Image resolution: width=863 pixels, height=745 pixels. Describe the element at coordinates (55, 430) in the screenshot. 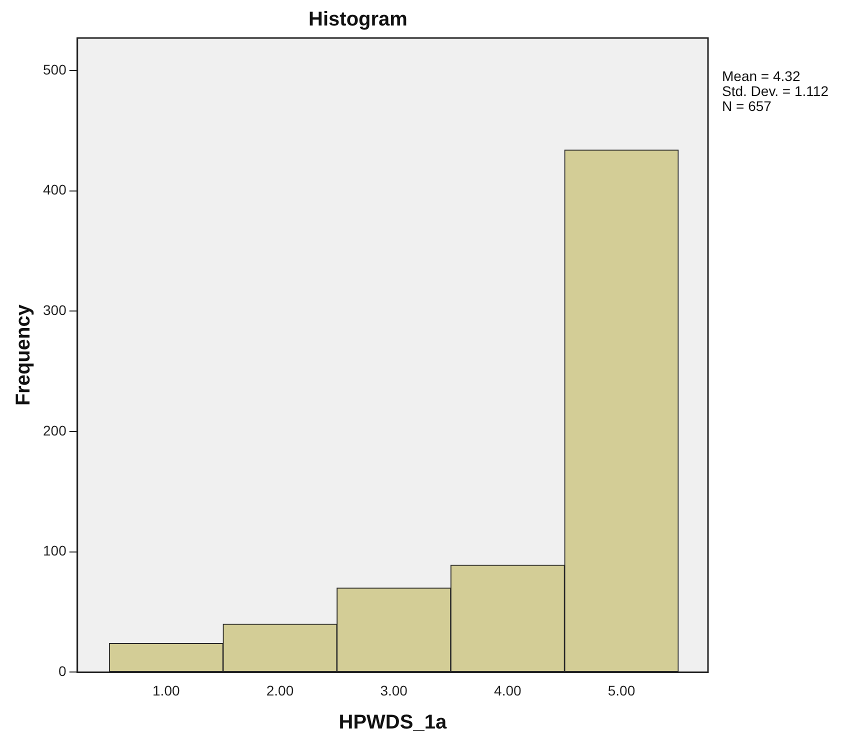

I see `y-tick-label: 200` at that location.